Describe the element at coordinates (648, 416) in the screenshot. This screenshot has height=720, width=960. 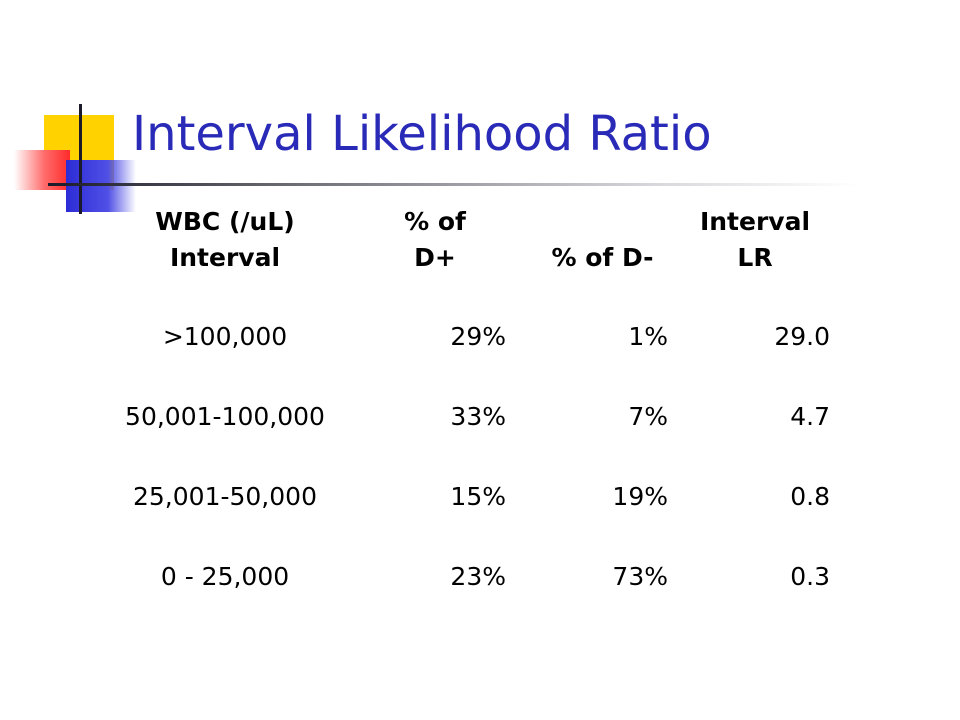
I see `cell-pct-d-minus: 7%` at that location.